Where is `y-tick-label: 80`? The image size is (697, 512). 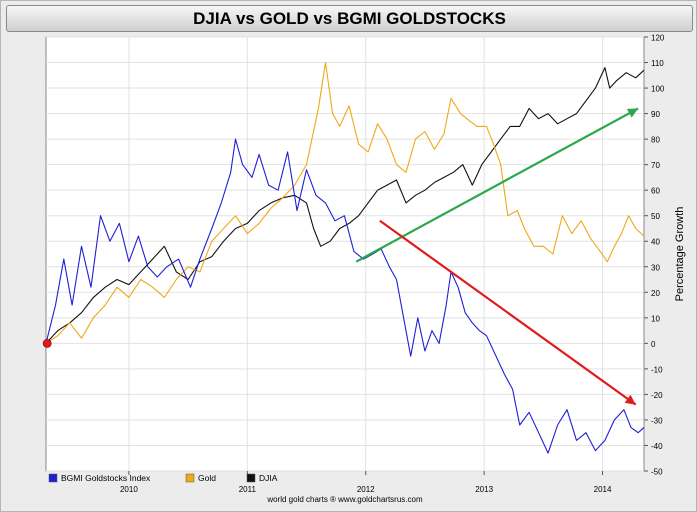
y-tick-label: 80 is located at coordinates (655, 140).